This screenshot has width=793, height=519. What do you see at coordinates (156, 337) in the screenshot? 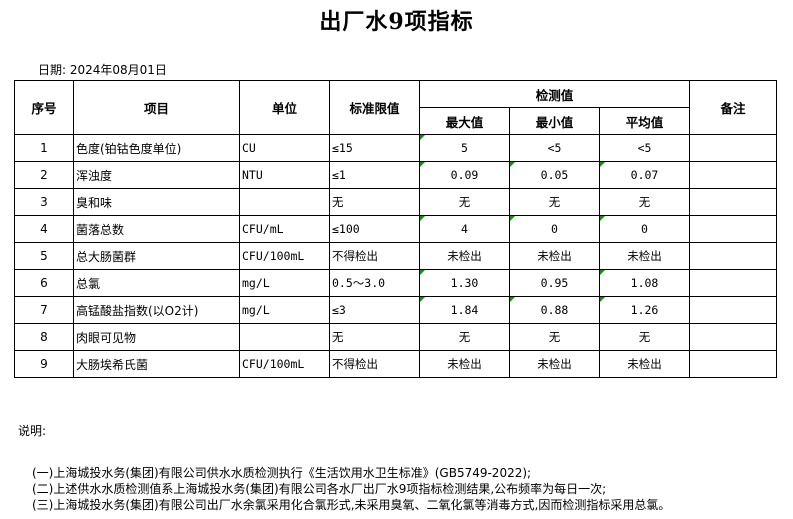
I see `cell-item: 肉眼可见物` at bounding box center [156, 337].